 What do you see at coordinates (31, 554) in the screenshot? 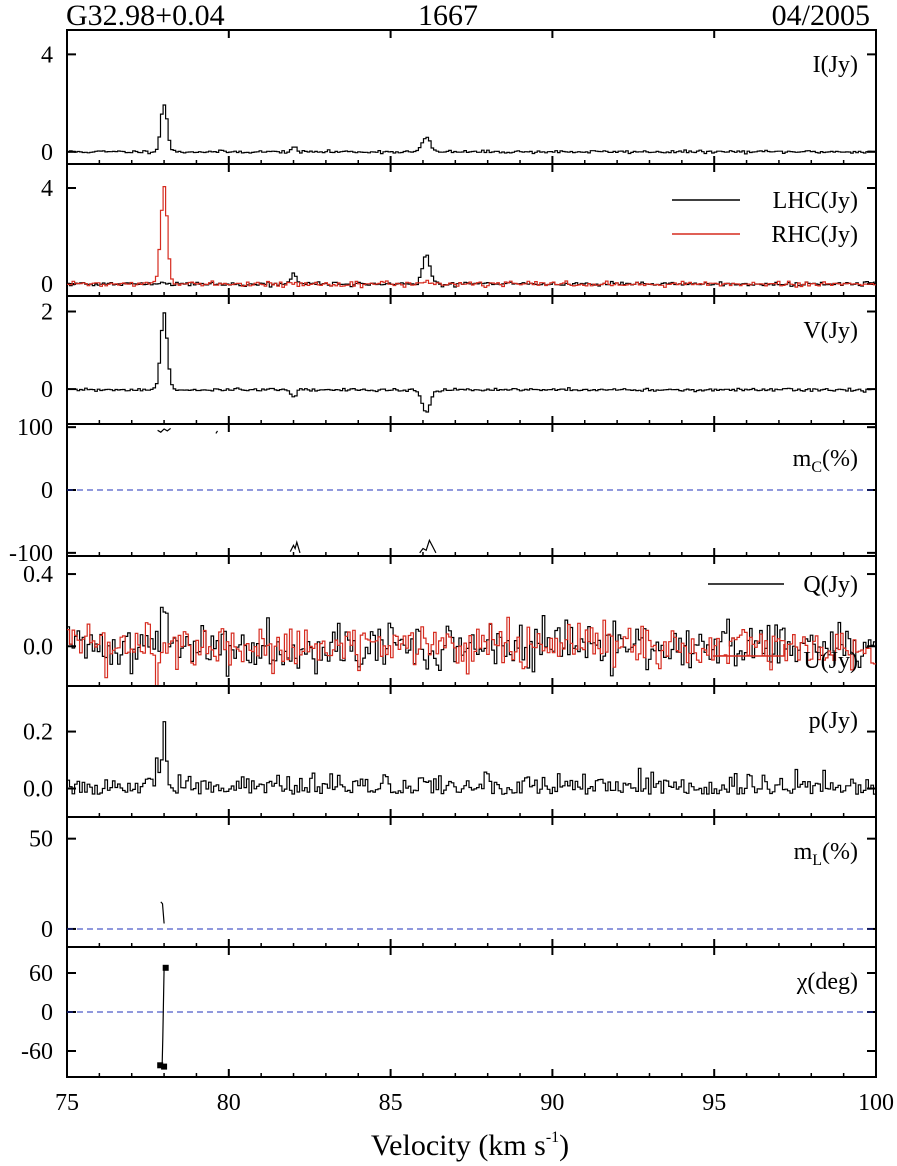
I see `y-tick-label: -100` at bounding box center [31, 554].